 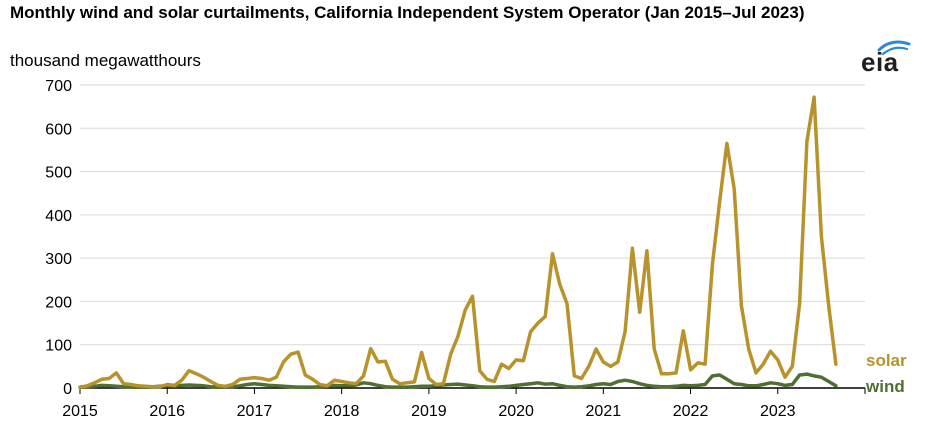 What do you see at coordinates (58, 86) in the screenshot?
I see `y-tick-label: 700` at bounding box center [58, 86].